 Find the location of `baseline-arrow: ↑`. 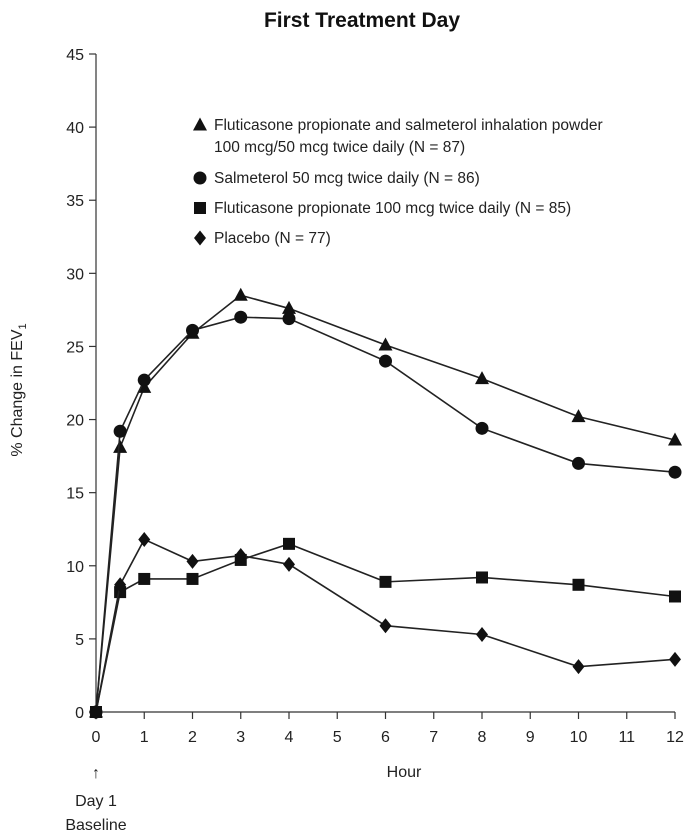

baseline-arrow: ↑ is located at coordinates (96, 773).